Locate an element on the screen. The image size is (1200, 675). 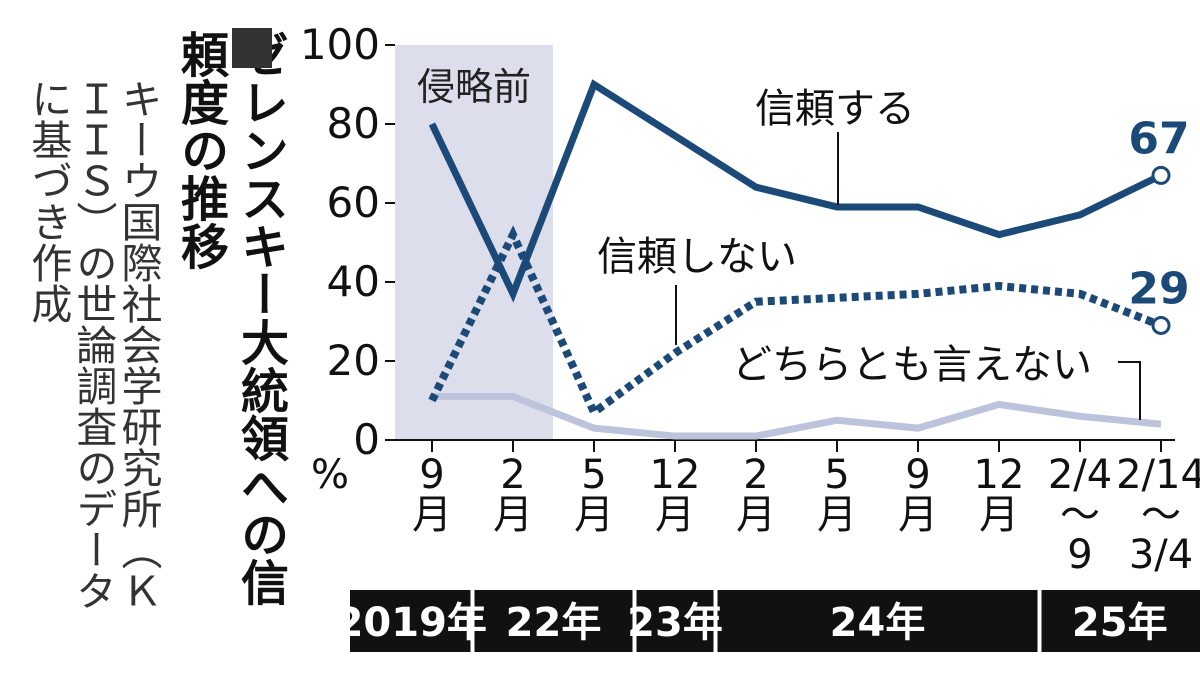
year-label: 2019年 is located at coordinates (411, 623).